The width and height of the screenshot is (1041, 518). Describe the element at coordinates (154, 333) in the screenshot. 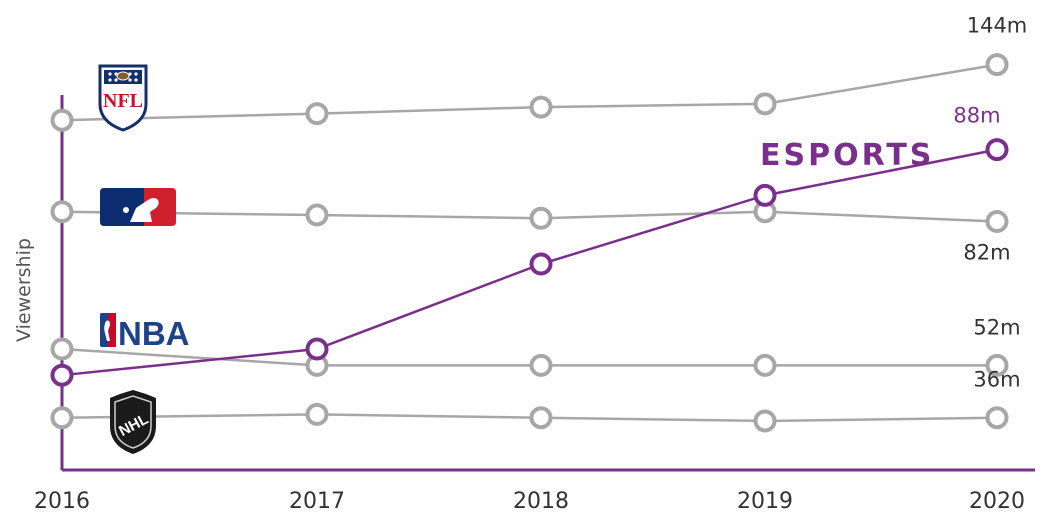

I see `svg-text: NBA` at that location.